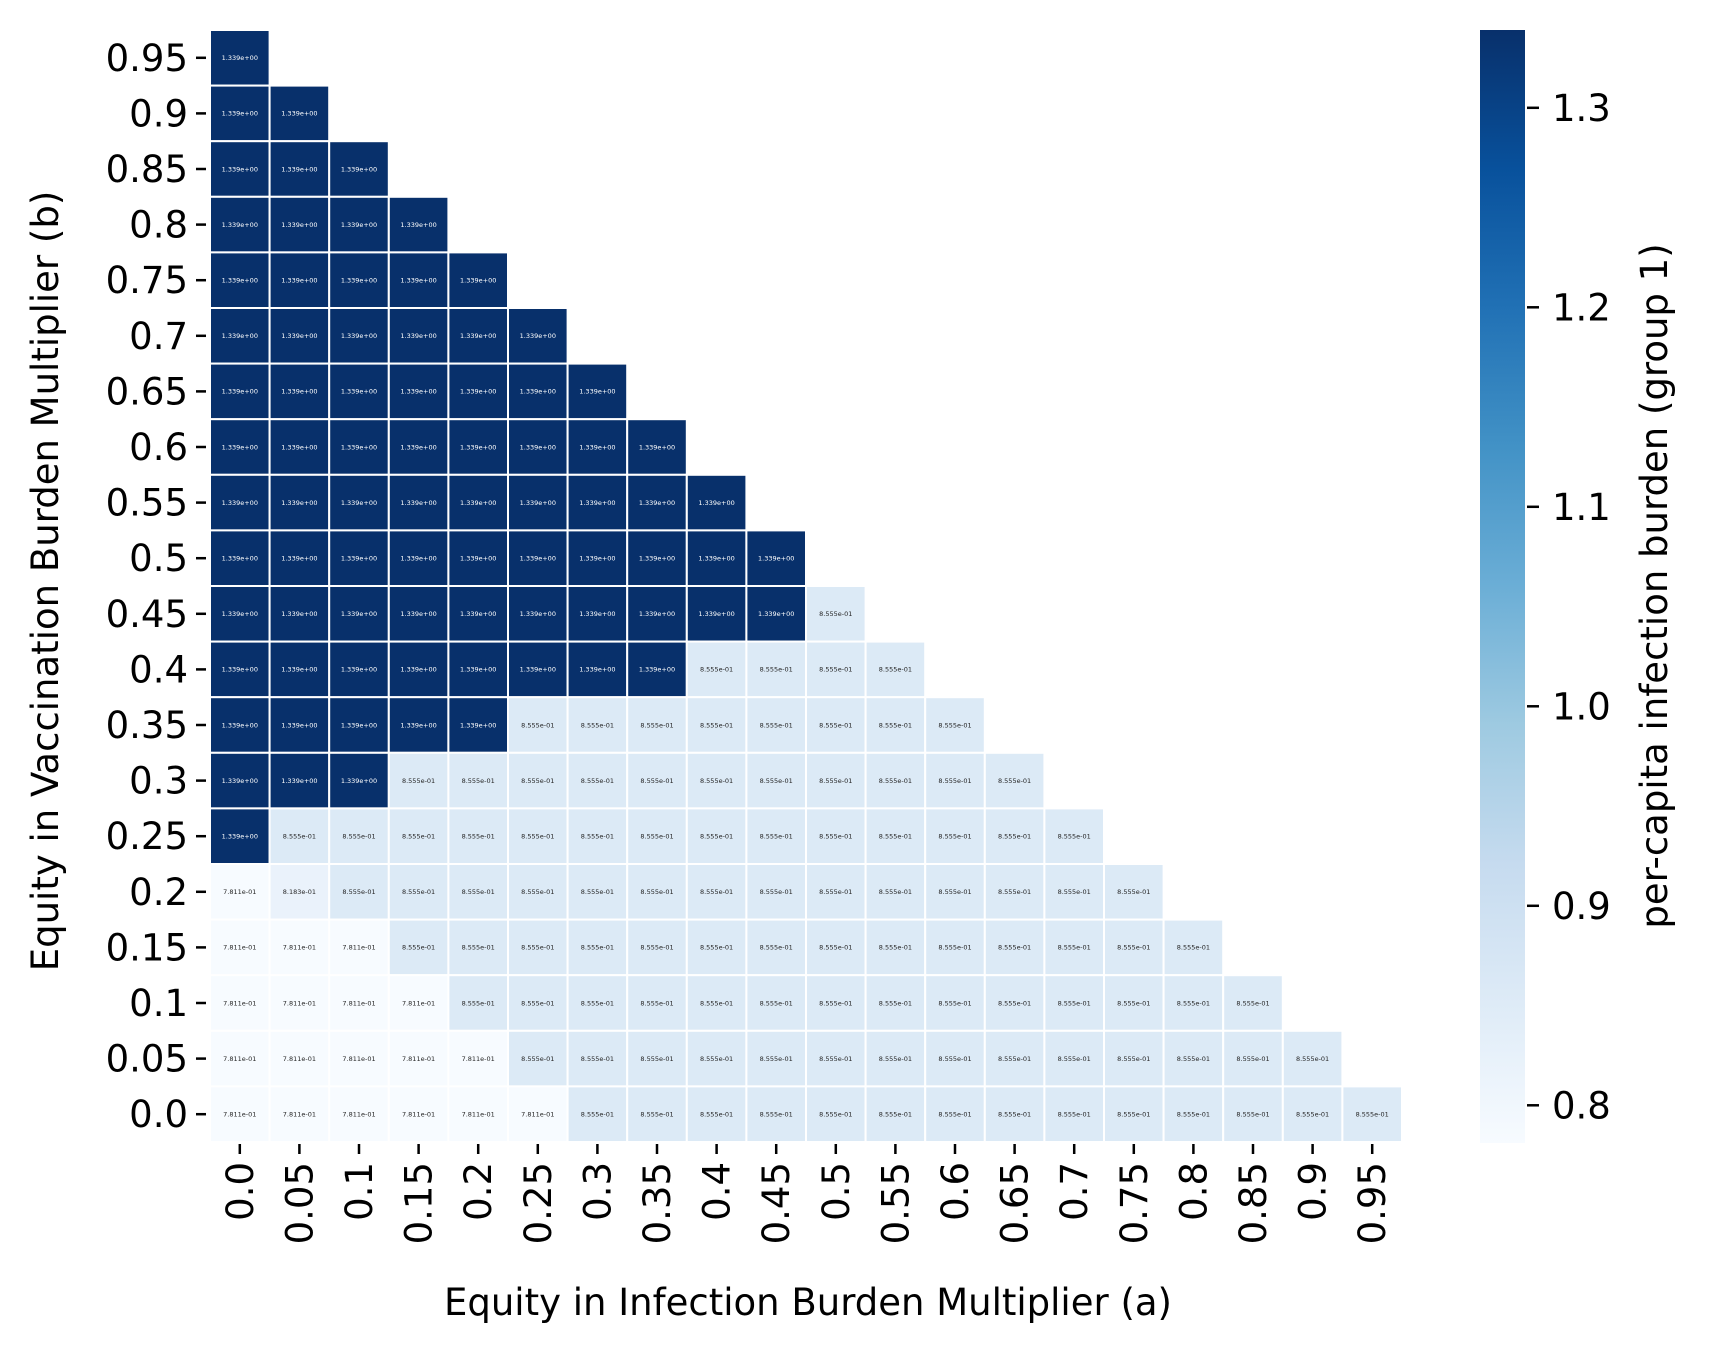 The image size is (1710, 1347). What do you see at coordinates (1581, 906) in the screenshot?
I see `colorbar-tick-label: 0.9` at bounding box center [1581, 906].